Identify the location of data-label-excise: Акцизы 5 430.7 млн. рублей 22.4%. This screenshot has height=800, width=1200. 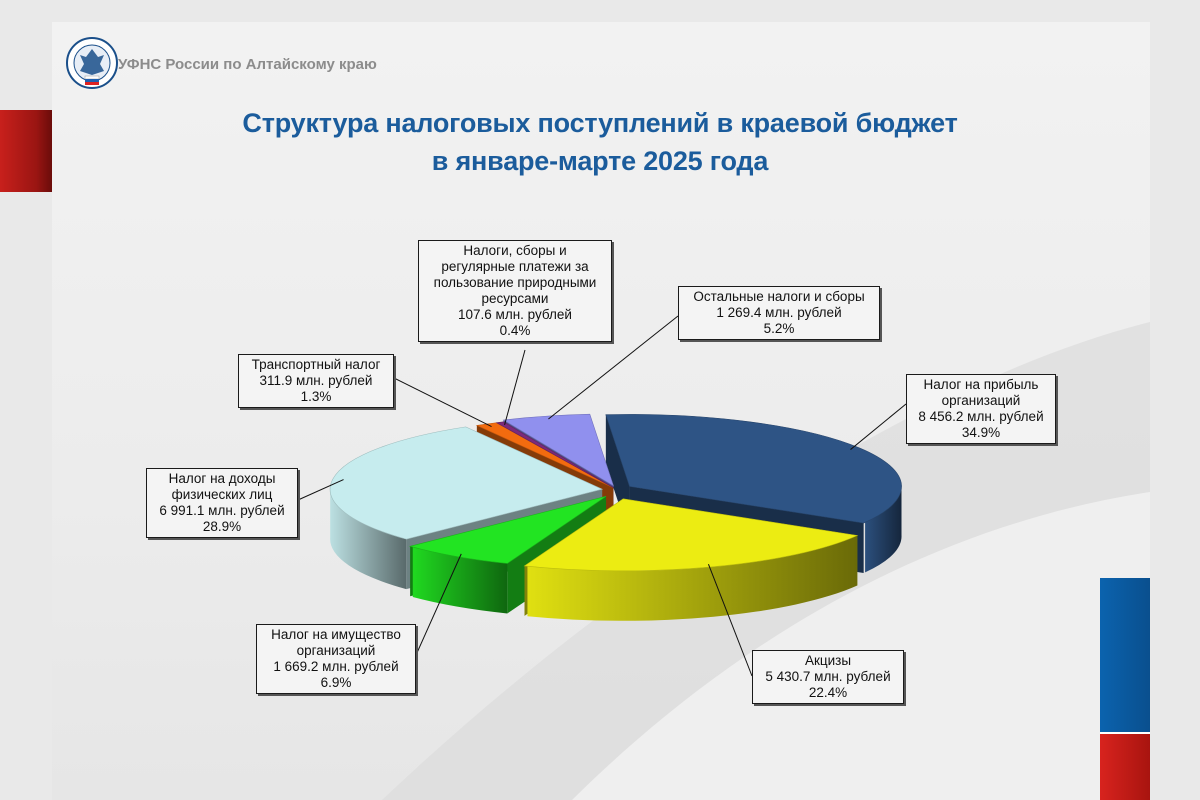
(828, 677).